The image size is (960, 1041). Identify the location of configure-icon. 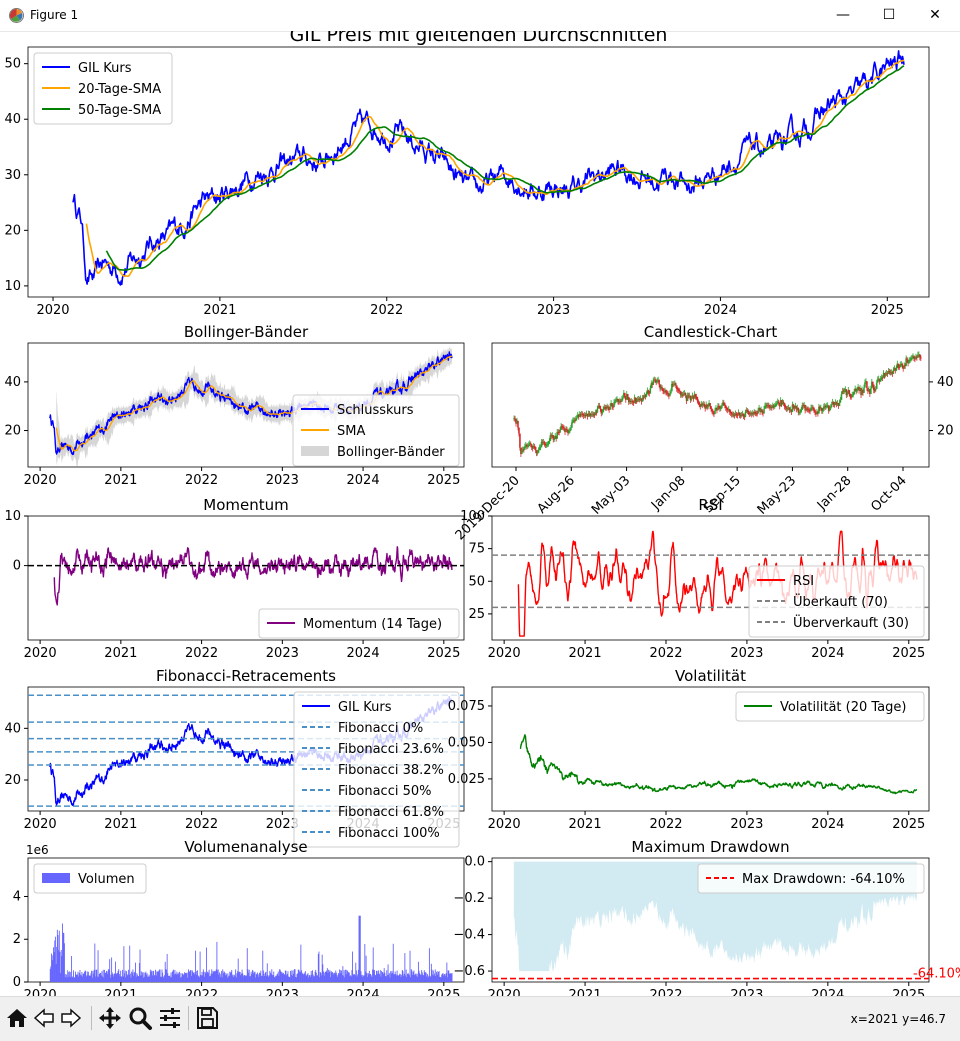
(170, 1018).